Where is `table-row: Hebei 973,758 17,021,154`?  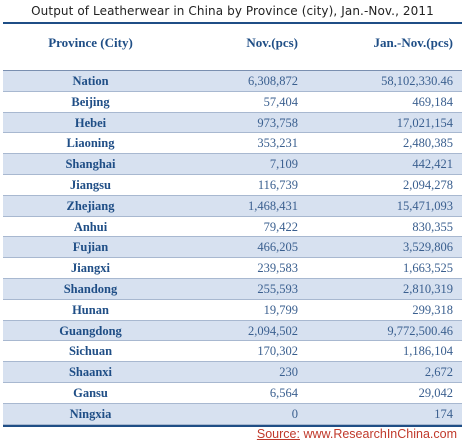
table-row: Hebei 973,758 17,021,154 is located at coordinates (232, 123).